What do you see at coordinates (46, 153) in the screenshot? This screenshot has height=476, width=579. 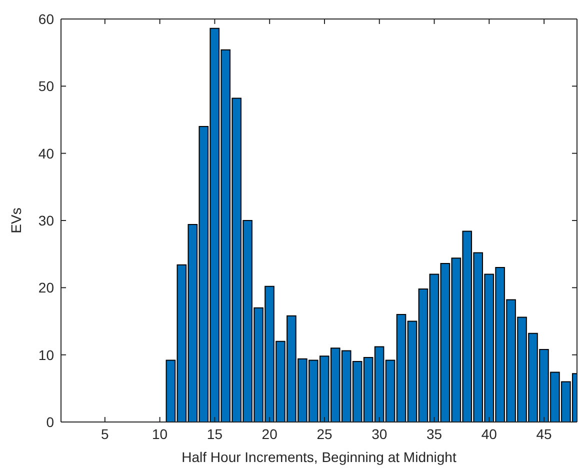 I see `y-tick-label: 40` at bounding box center [46, 153].